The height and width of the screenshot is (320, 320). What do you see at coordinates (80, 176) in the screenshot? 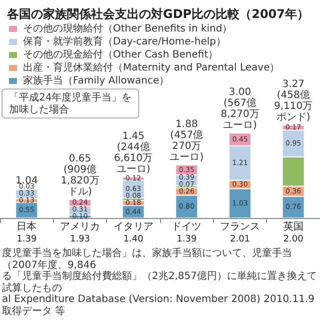
I see `total-label: 0.65 (909億1,820万ドル)` at bounding box center [80, 176].